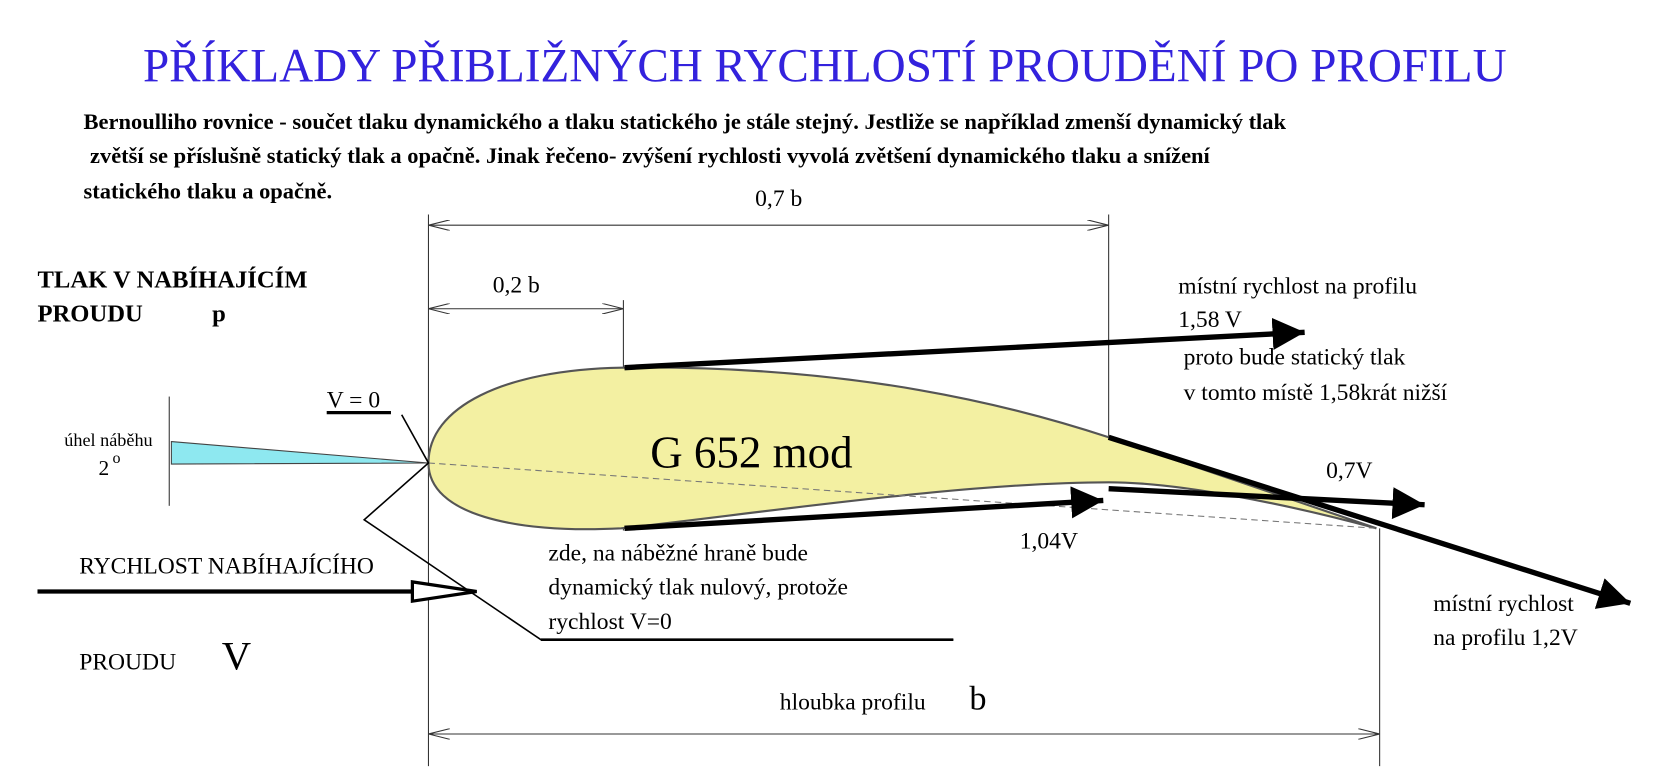 This screenshot has height=776, width=1671. I want to click on angle-value: 2, so click(104, 468).